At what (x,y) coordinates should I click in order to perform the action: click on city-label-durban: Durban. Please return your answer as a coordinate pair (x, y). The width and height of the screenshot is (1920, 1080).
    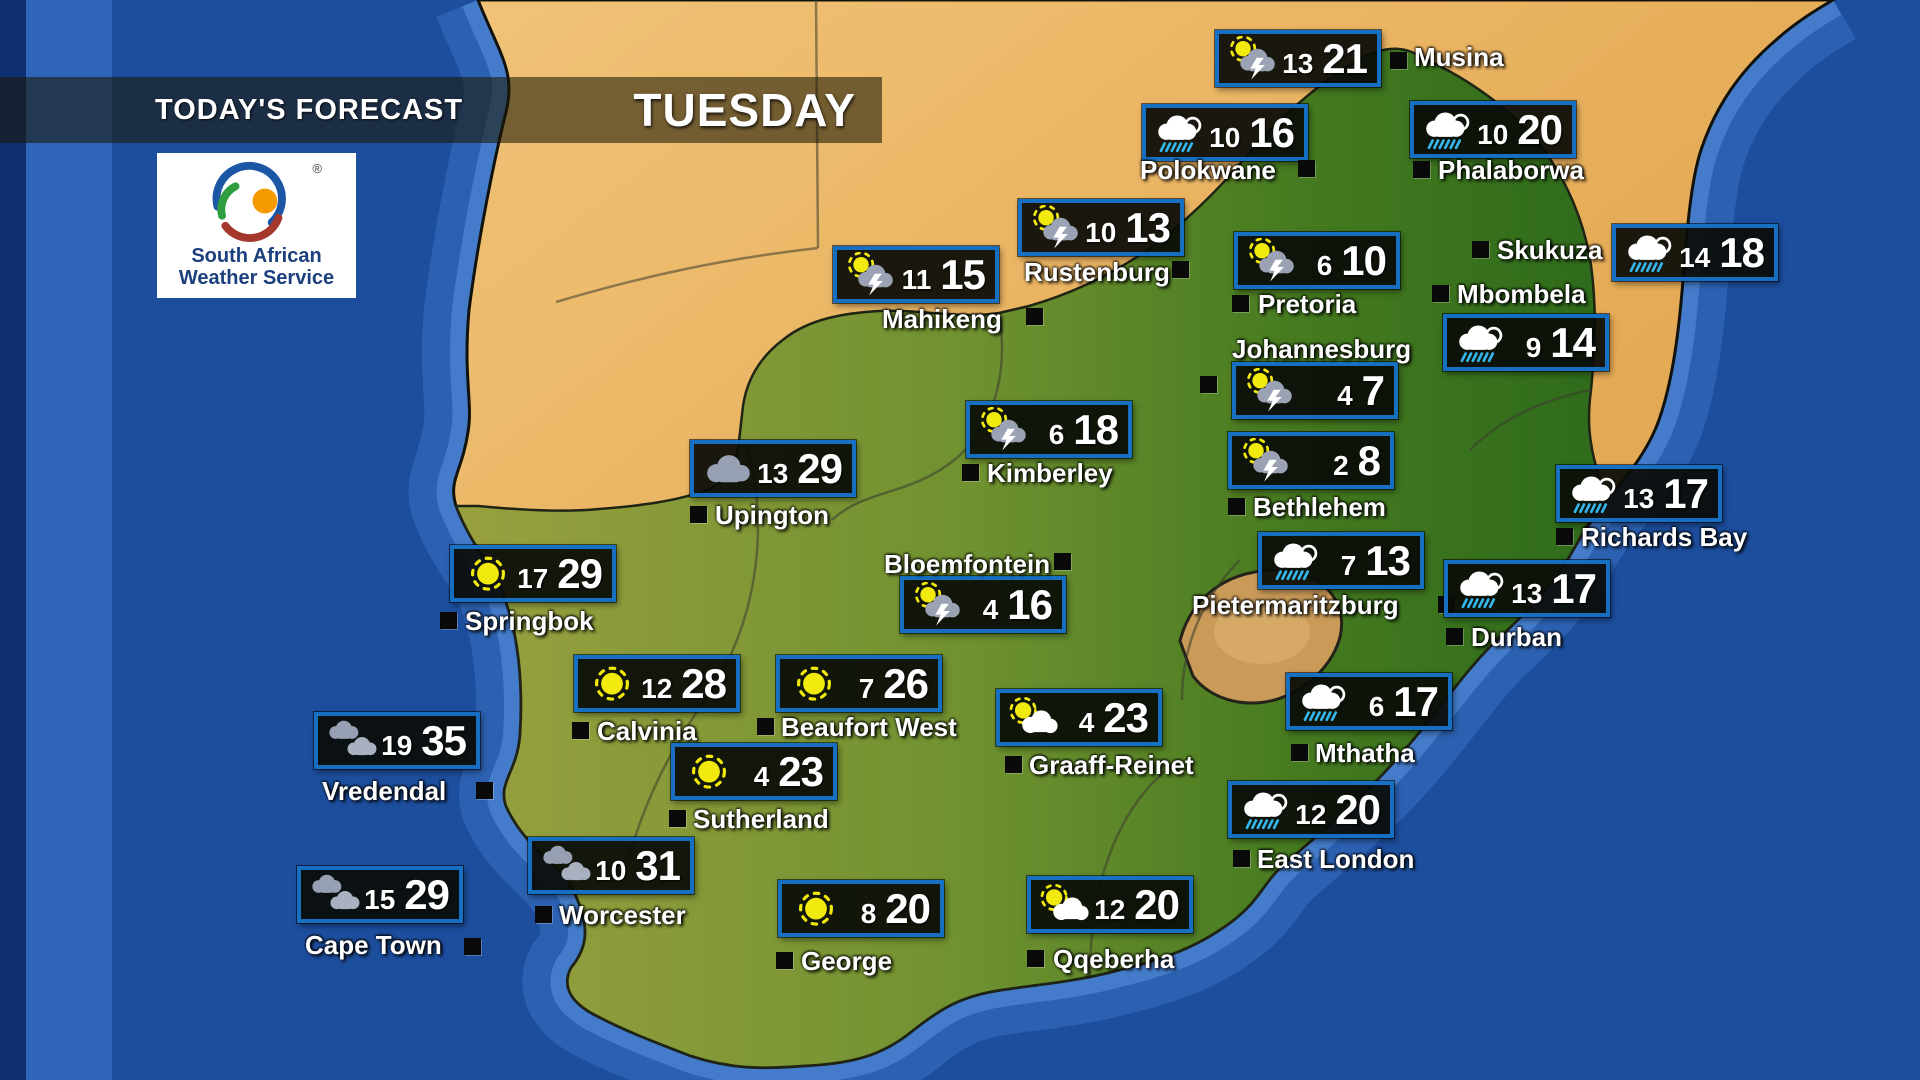
    Looking at the image, I should click on (1516, 637).